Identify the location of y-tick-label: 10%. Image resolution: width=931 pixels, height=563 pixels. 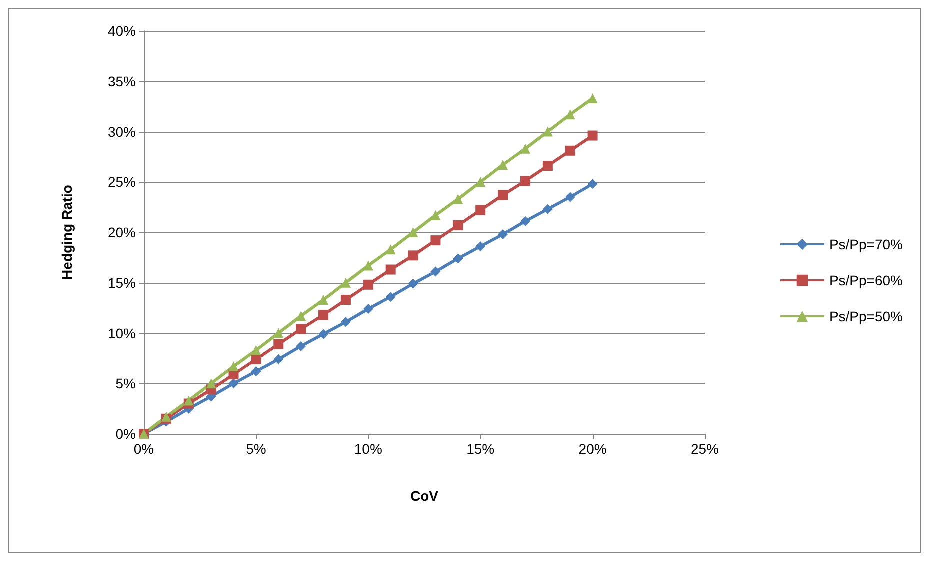
(122, 333).